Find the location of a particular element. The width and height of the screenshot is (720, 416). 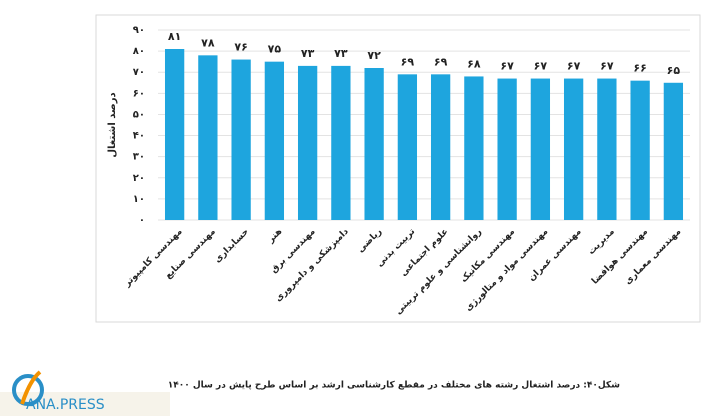

y-tick-label: ۴۰ is located at coordinates (139, 136).